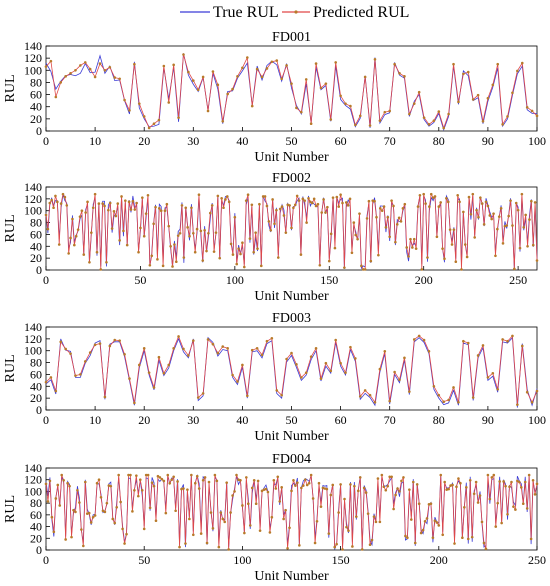  What do you see at coordinates (36, 246) in the screenshot?
I see `y-tick-label: 40` at bounding box center [36, 246].